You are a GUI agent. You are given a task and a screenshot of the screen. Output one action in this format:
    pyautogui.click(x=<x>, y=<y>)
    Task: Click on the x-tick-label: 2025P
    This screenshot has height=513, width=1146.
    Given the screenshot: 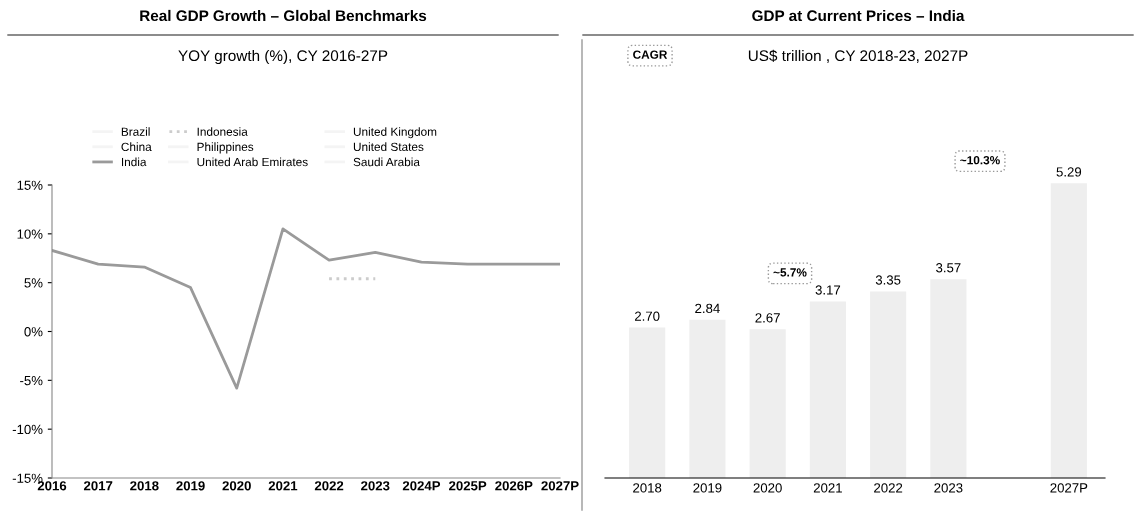 What is the action you would take?
    pyautogui.click(x=468, y=486)
    